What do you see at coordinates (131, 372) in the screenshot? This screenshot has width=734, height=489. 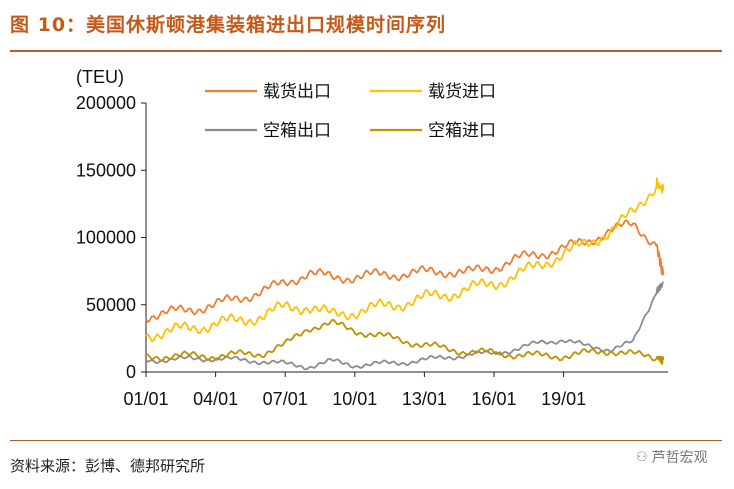 I see `y-tick-label: 0` at bounding box center [131, 372].